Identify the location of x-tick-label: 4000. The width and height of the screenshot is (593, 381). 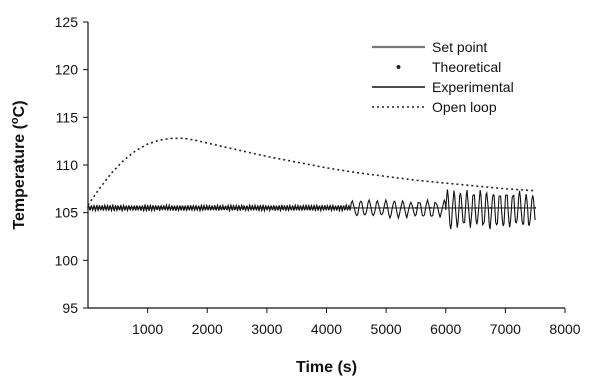
(326, 329).